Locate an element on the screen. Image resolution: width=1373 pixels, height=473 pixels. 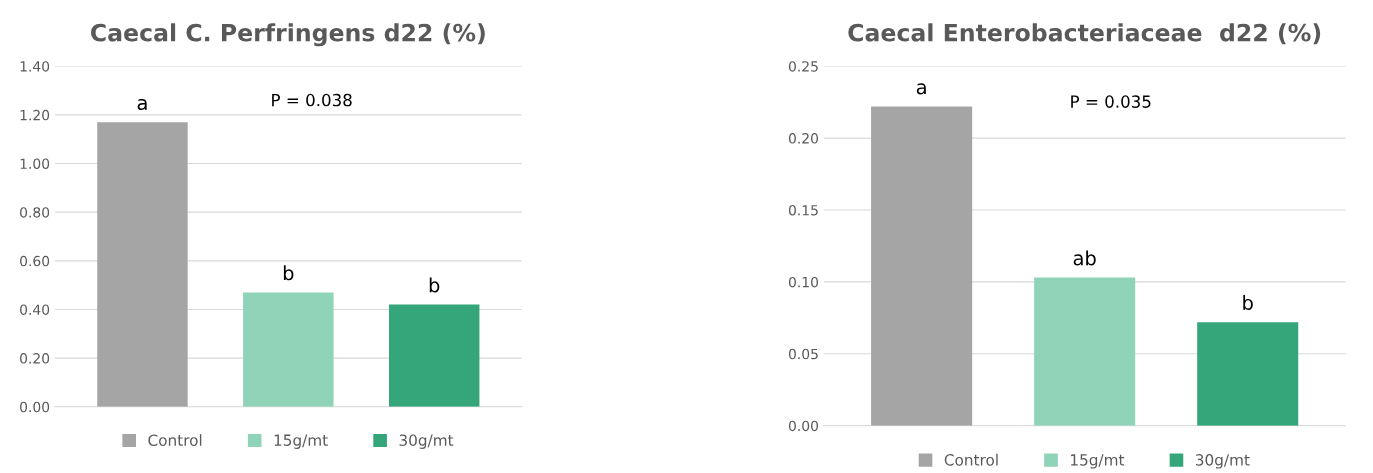
y-tick-label: 1.00 is located at coordinates (35, 163).